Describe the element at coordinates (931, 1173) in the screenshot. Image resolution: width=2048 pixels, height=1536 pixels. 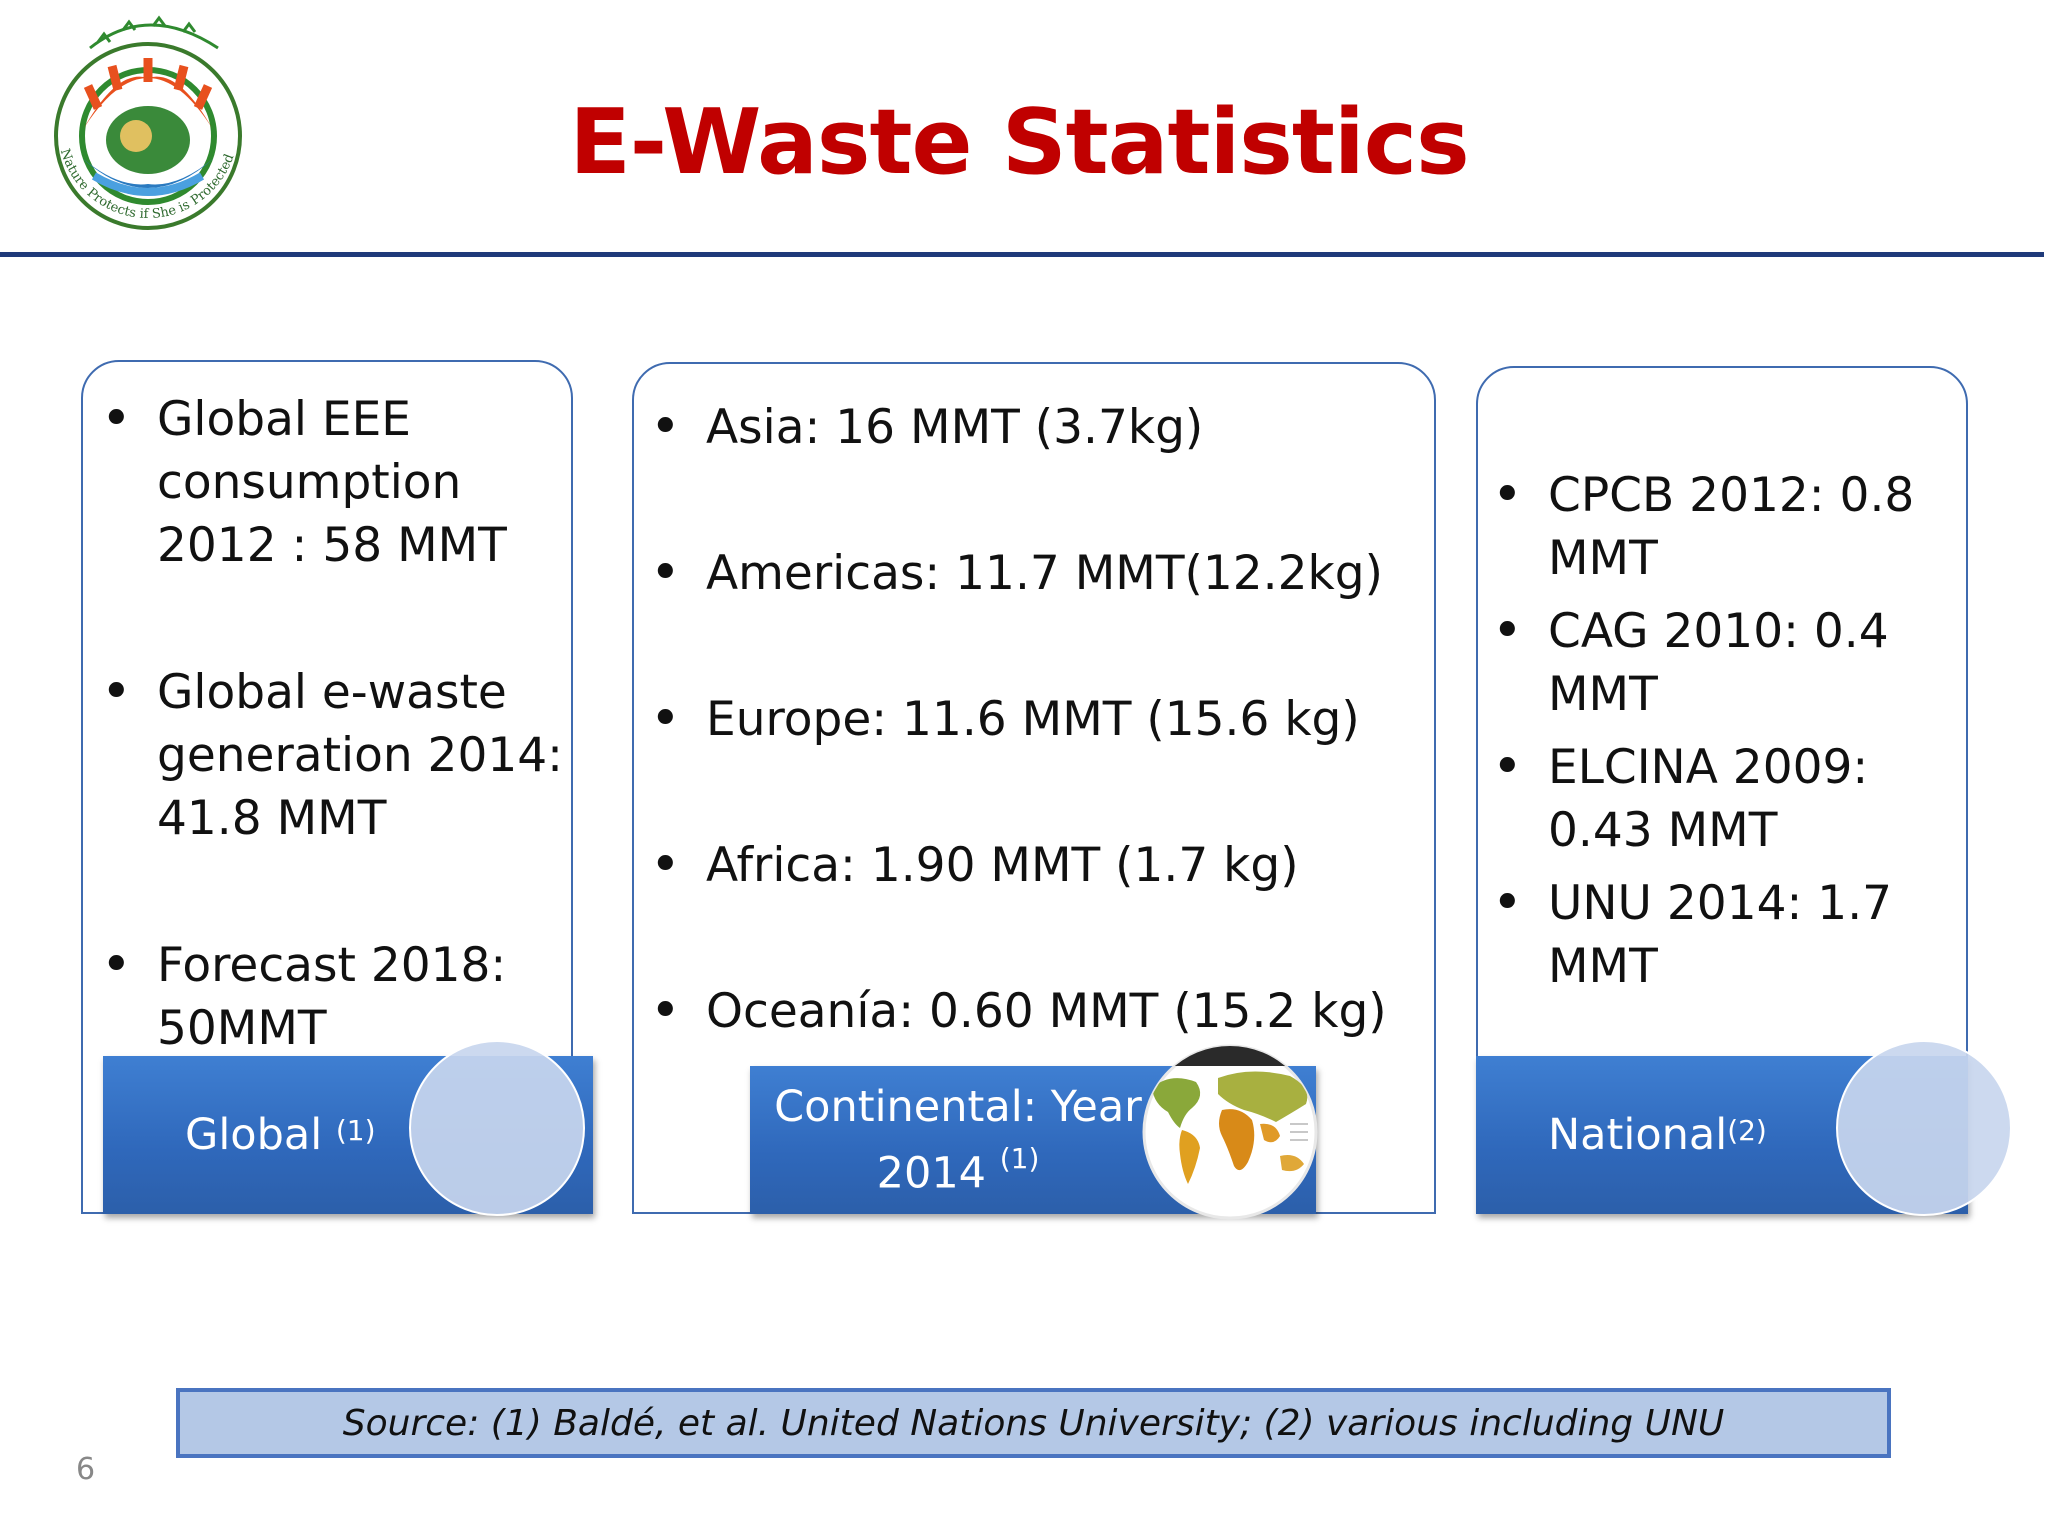
I see `banner-continental-line2: 2014` at that location.